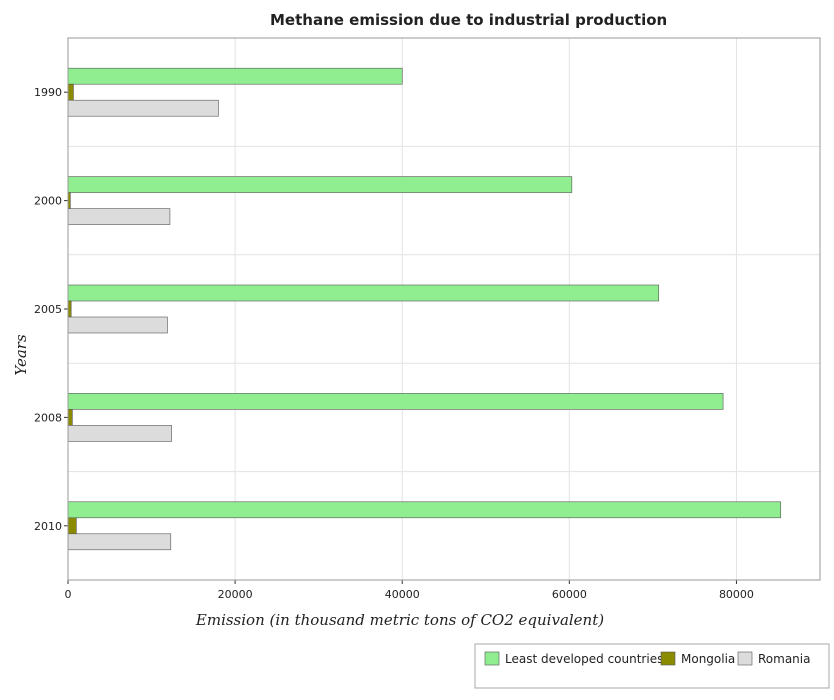 This screenshot has height=700, width=834. What do you see at coordinates (48, 201) in the screenshot?
I see `y-tick-label: 2000` at bounding box center [48, 201].